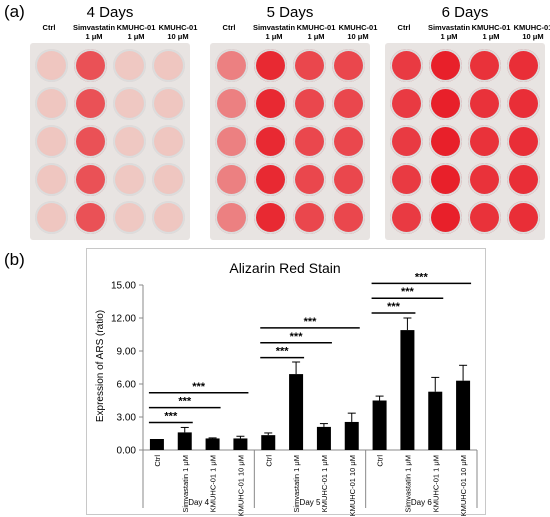  I want to click on column-label: KMUHC-01 10 μM, so click(358, 32).